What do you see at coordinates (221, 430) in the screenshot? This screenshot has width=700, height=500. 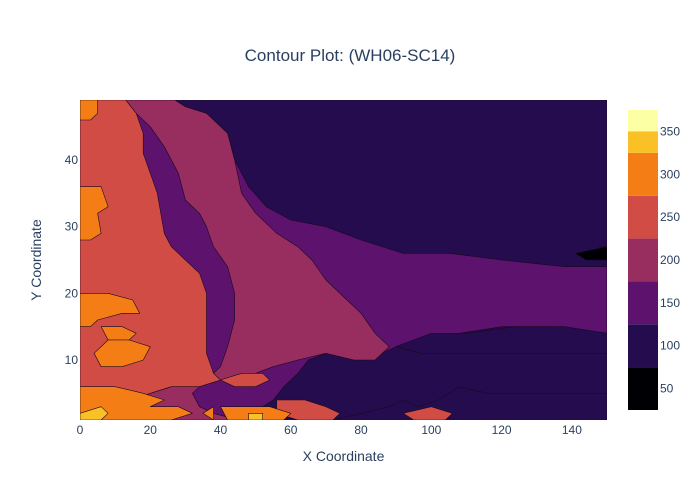 I see `x-tick-label: 40` at bounding box center [221, 430].